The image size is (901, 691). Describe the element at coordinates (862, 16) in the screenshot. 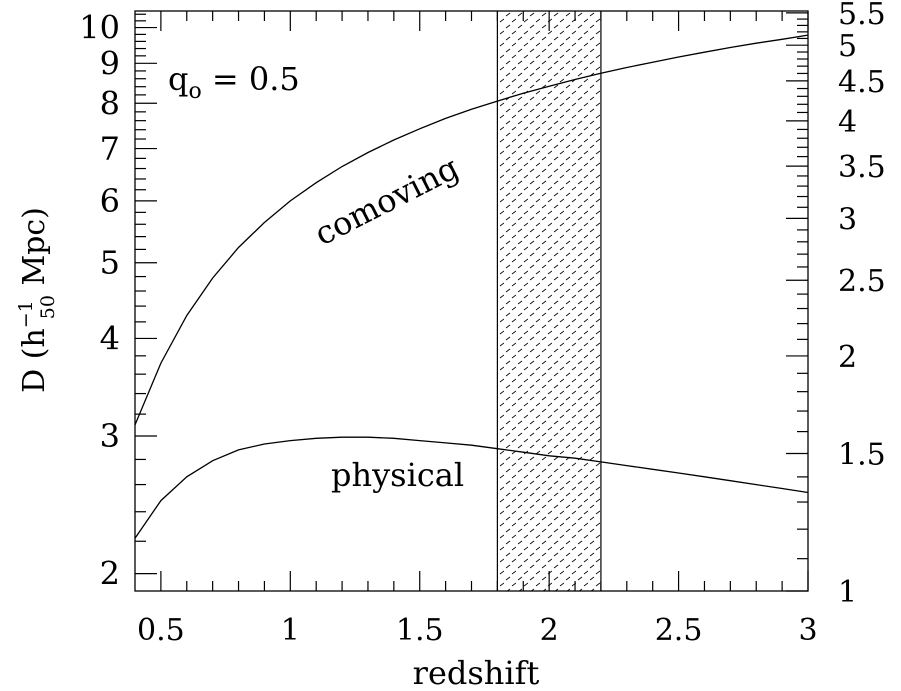

I see `right-y-tick-label: 5.5` at that location.